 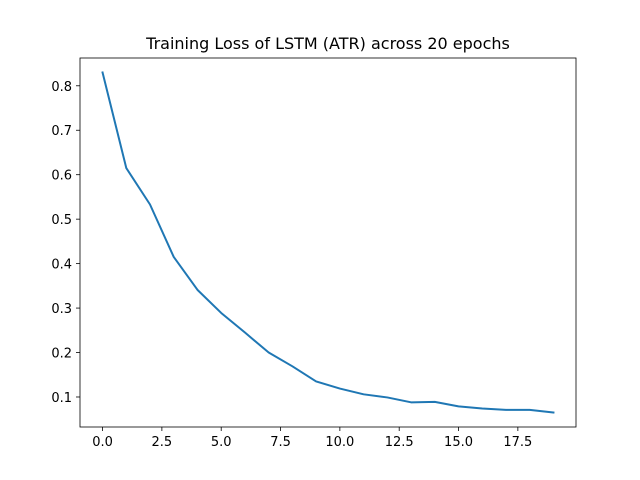 I want to click on y-tick-label: 0.6, so click(x=61, y=176).